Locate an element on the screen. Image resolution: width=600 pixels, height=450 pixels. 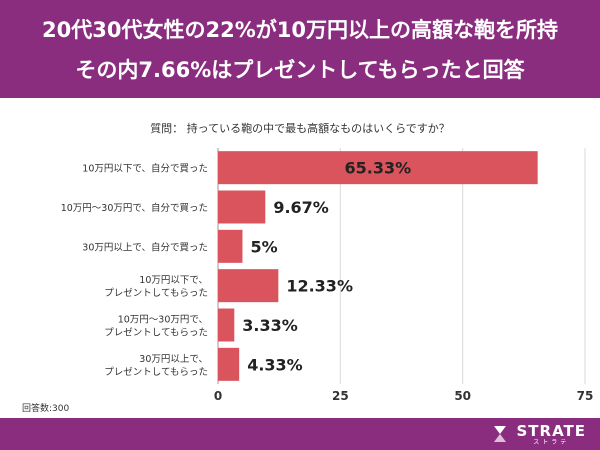
x-tick-label: 50 is located at coordinates (462, 396).